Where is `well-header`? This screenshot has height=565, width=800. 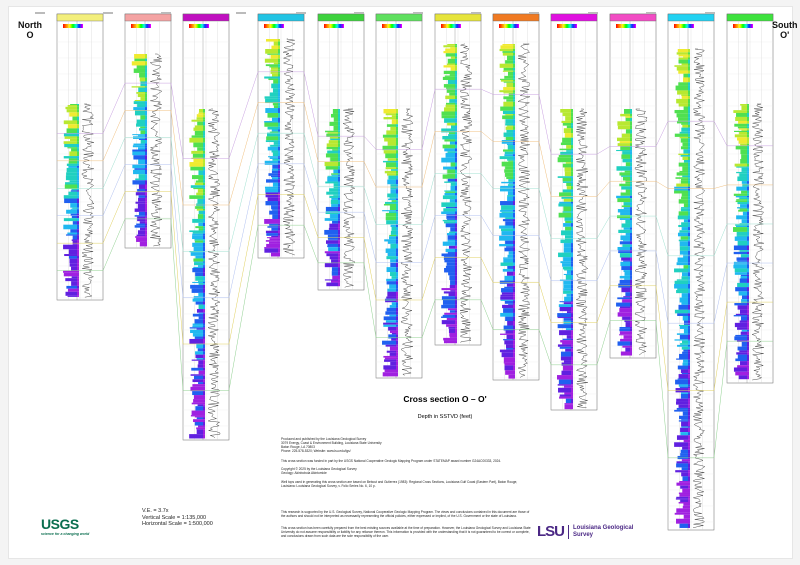
well-header is located at coordinates (458, 17).